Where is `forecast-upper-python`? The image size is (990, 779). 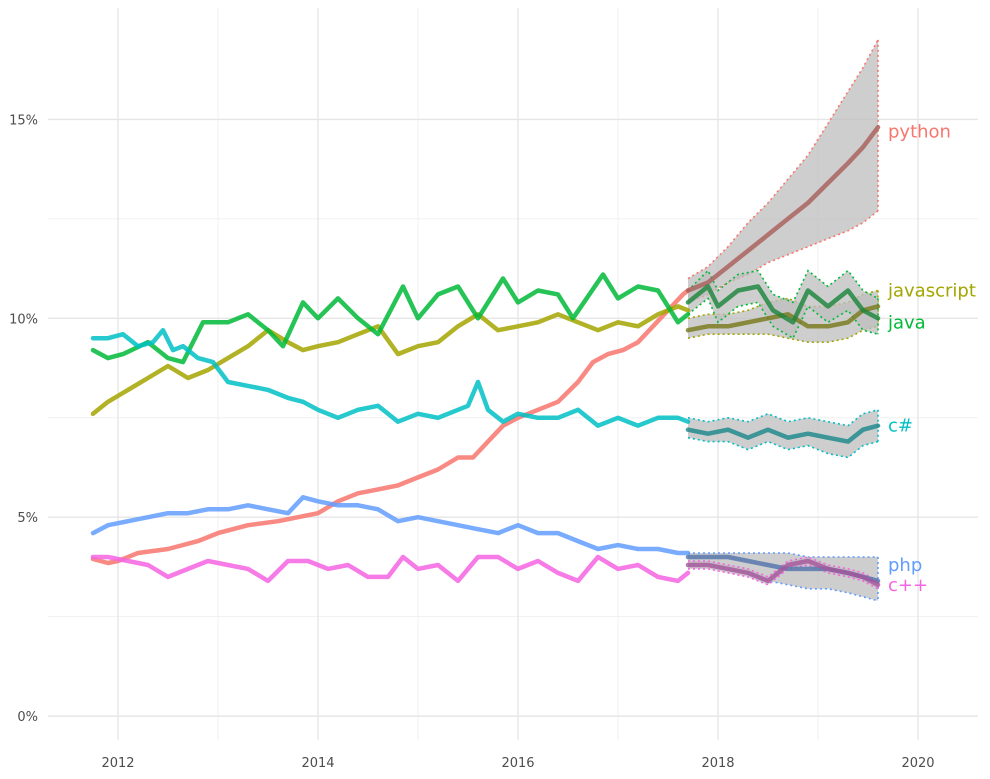
forecast-upper-python is located at coordinates (783, 159).